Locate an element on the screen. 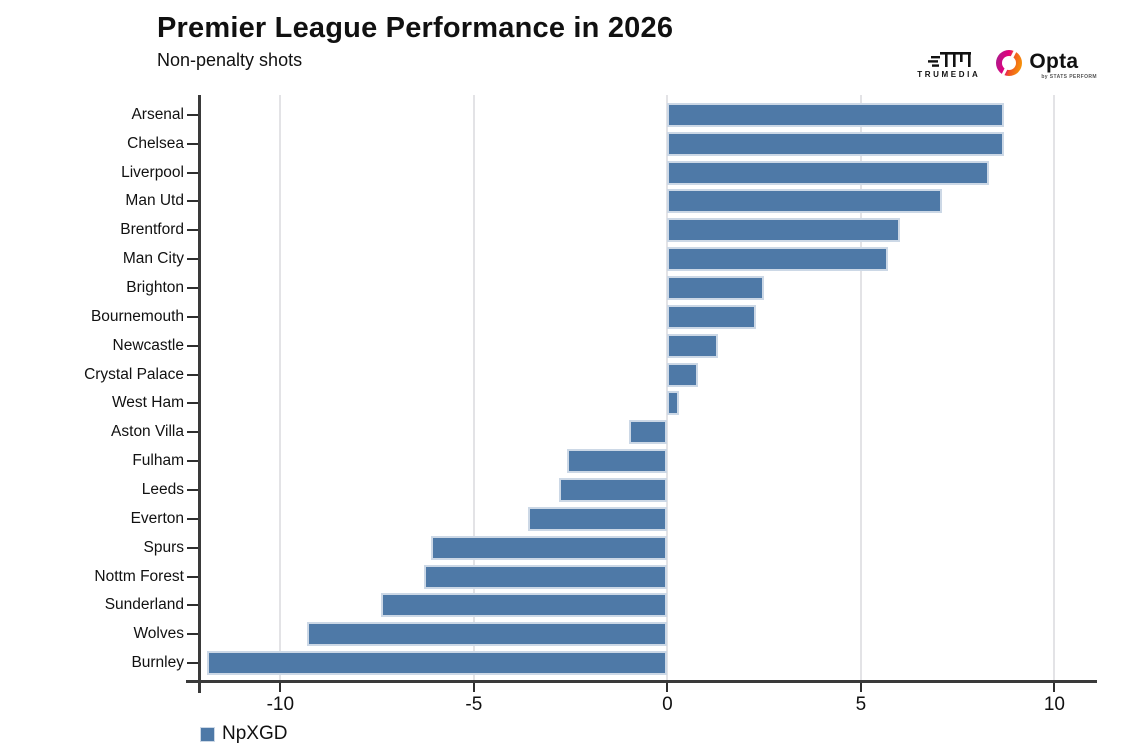  category-tick-fulham is located at coordinates (193, 461).